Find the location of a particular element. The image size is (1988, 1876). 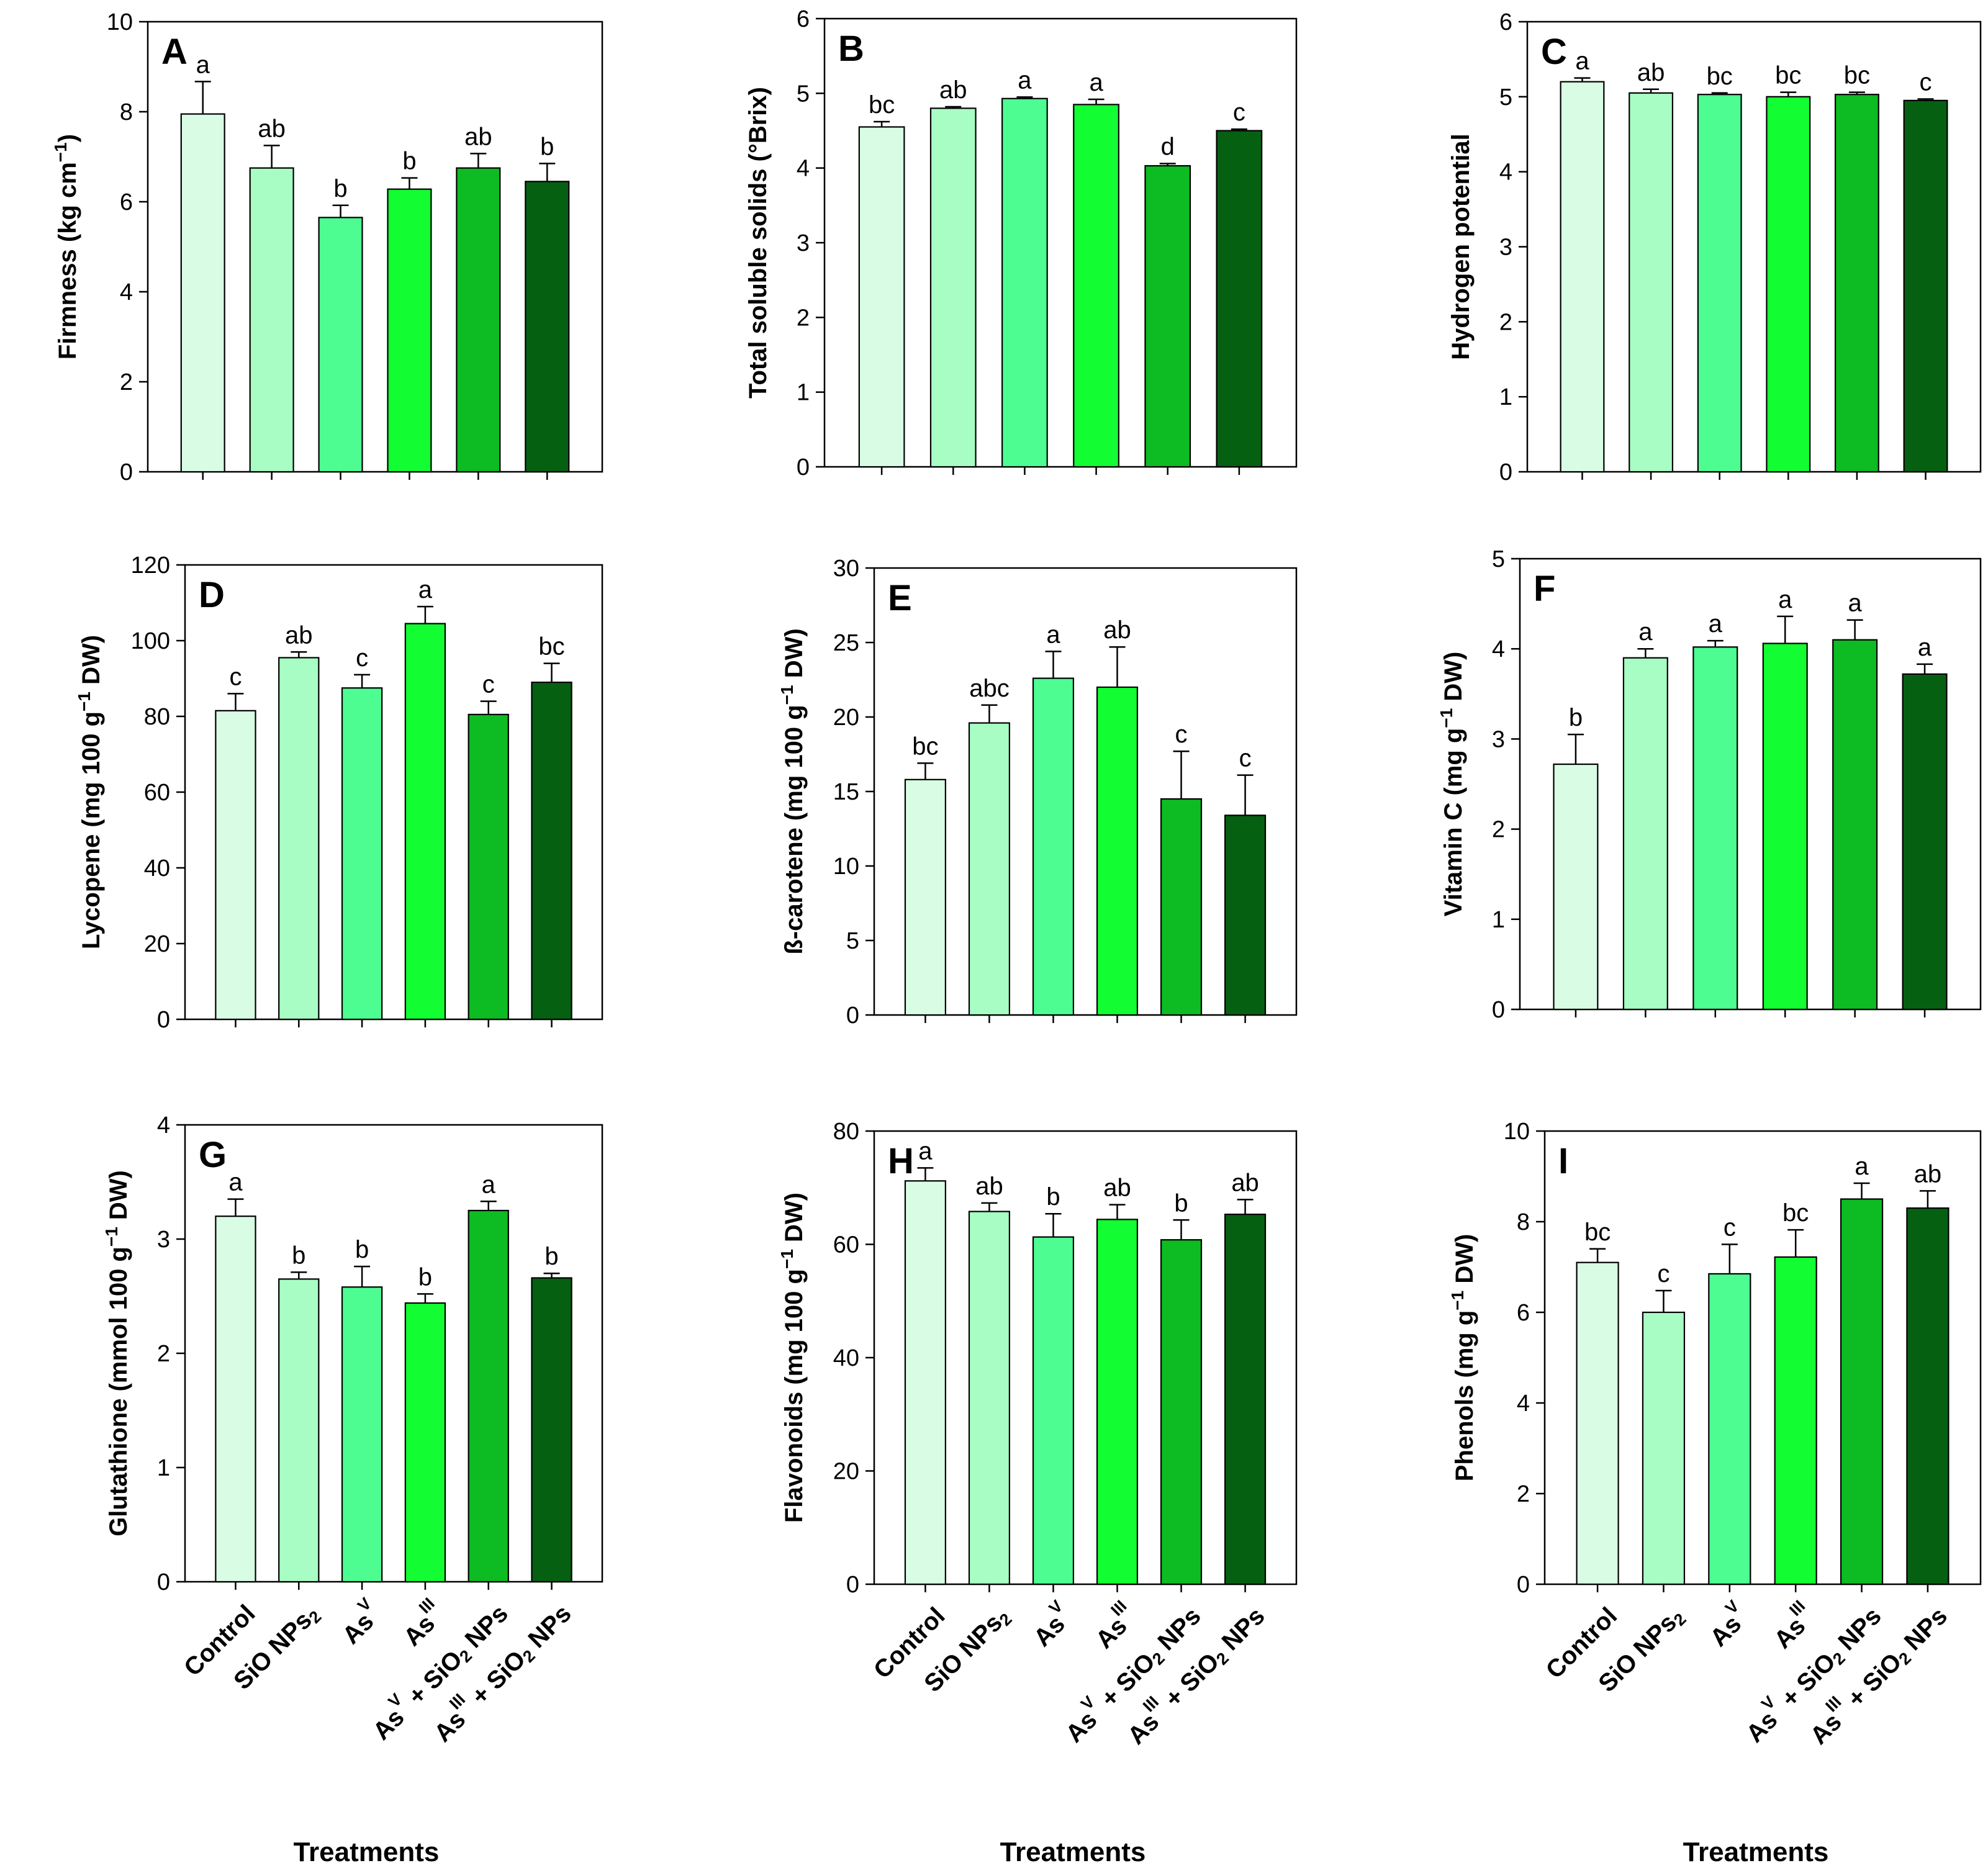

panel-letter: B is located at coordinates (851, 49).